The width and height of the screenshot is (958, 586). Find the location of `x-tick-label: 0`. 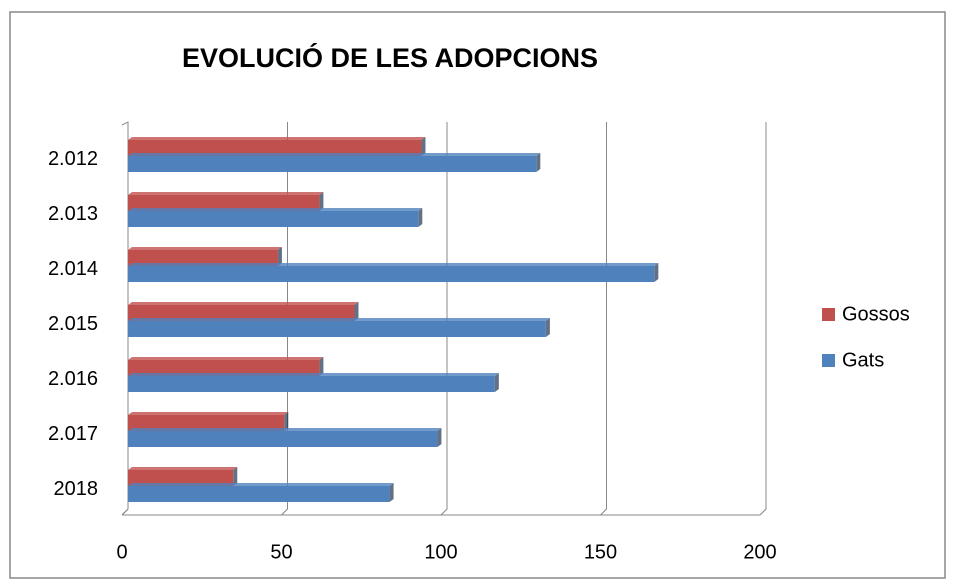

x-tick-label: 0 is located at coordinates (121, 552).